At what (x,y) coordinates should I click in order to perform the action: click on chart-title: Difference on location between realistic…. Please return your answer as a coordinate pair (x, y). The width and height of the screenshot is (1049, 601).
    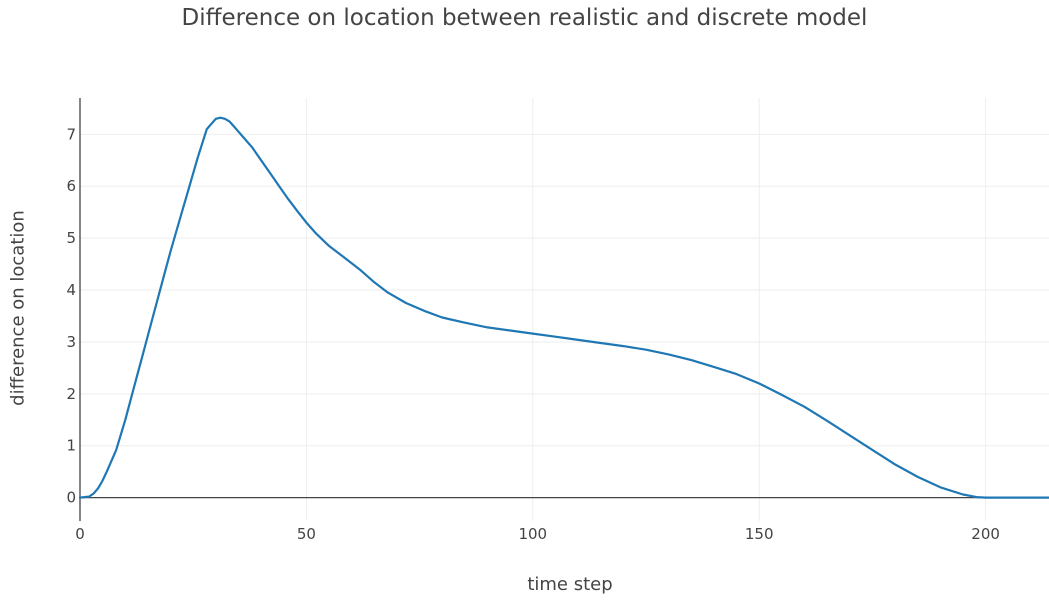
    Looking at the image, I should click on (524, 18).